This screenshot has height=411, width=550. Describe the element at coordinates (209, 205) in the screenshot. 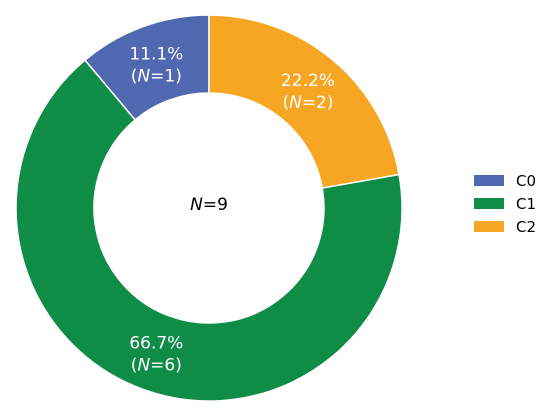

I see `center-total-label: N=9` at that location.